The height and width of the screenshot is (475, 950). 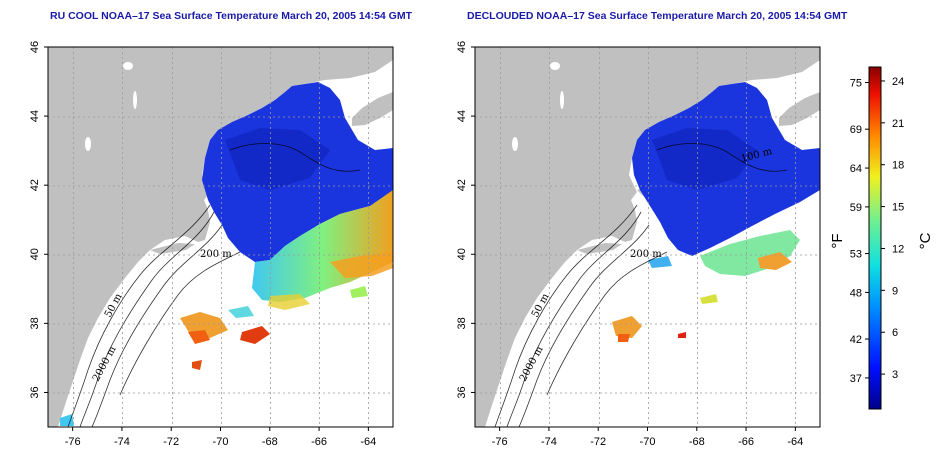 What do you see at coordinates (368, 442) in the screenshot?
I see `left-lon-tick-label: -64` at bounding box center [368, 442].